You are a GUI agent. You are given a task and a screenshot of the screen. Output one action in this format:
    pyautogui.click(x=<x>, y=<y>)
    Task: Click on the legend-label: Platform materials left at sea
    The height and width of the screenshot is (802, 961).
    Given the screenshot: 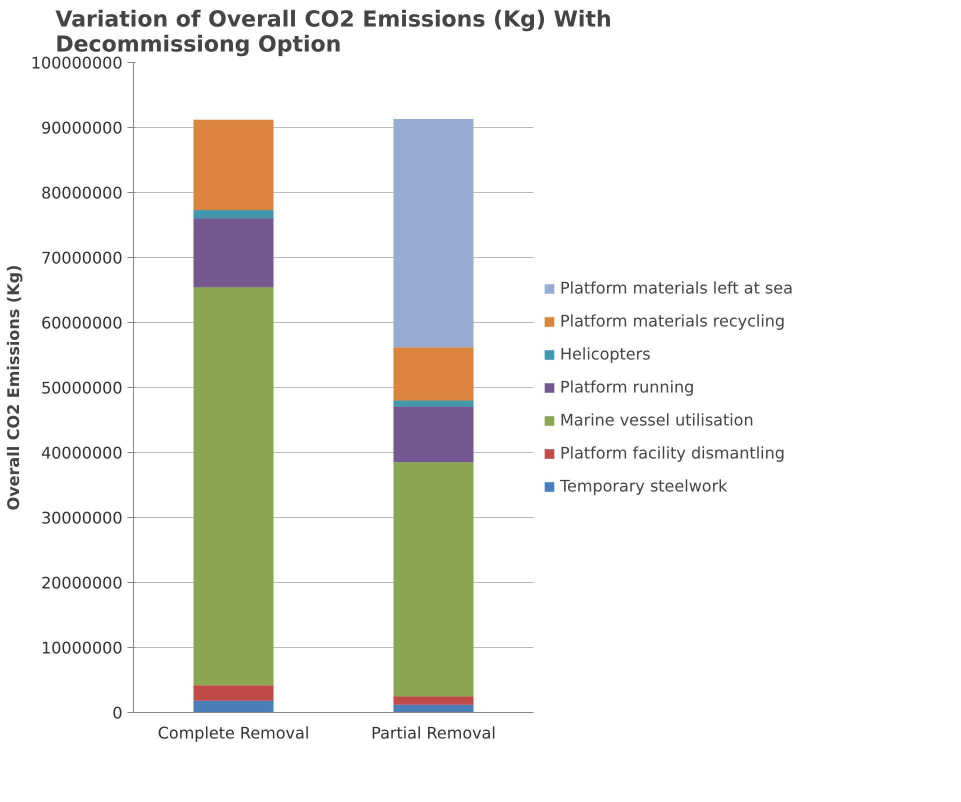 What is the action you would take?
    pyautogui.click(x=676, y=288)
    